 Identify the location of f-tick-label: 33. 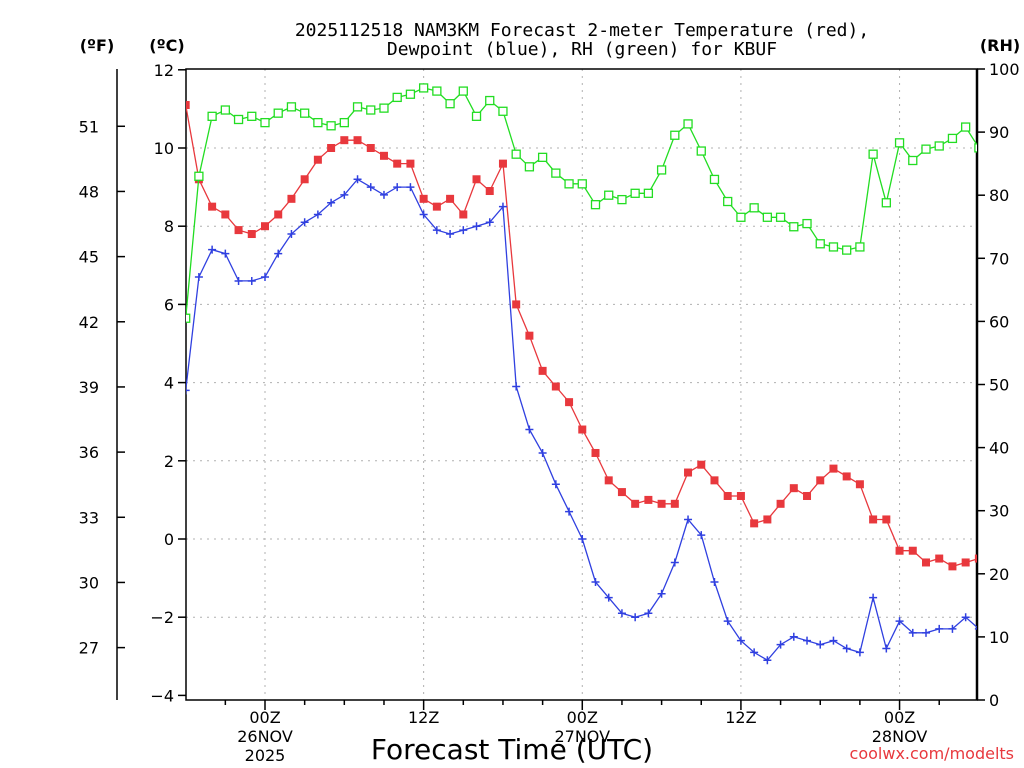
(89, 517).